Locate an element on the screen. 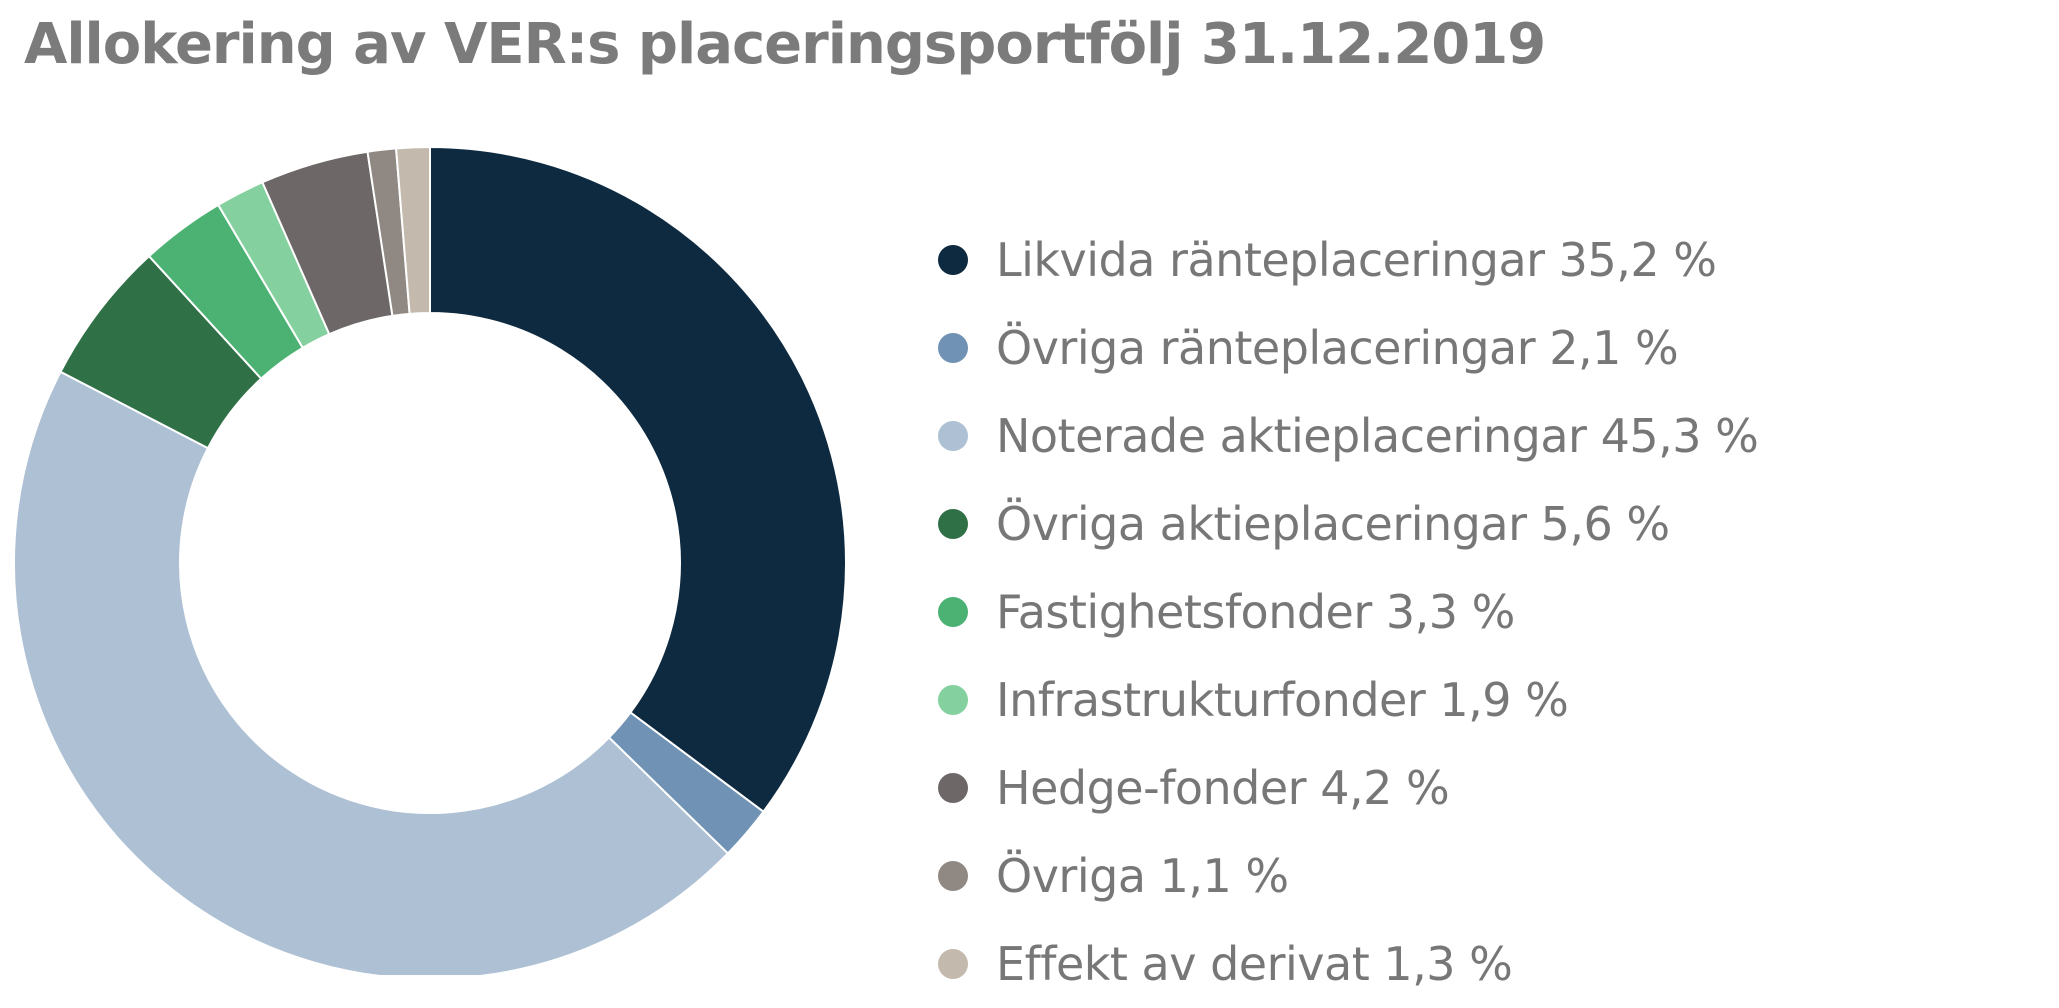  legend-label: Infrastrukturfonder 1,9 % is located at coordinates (1282, 700).